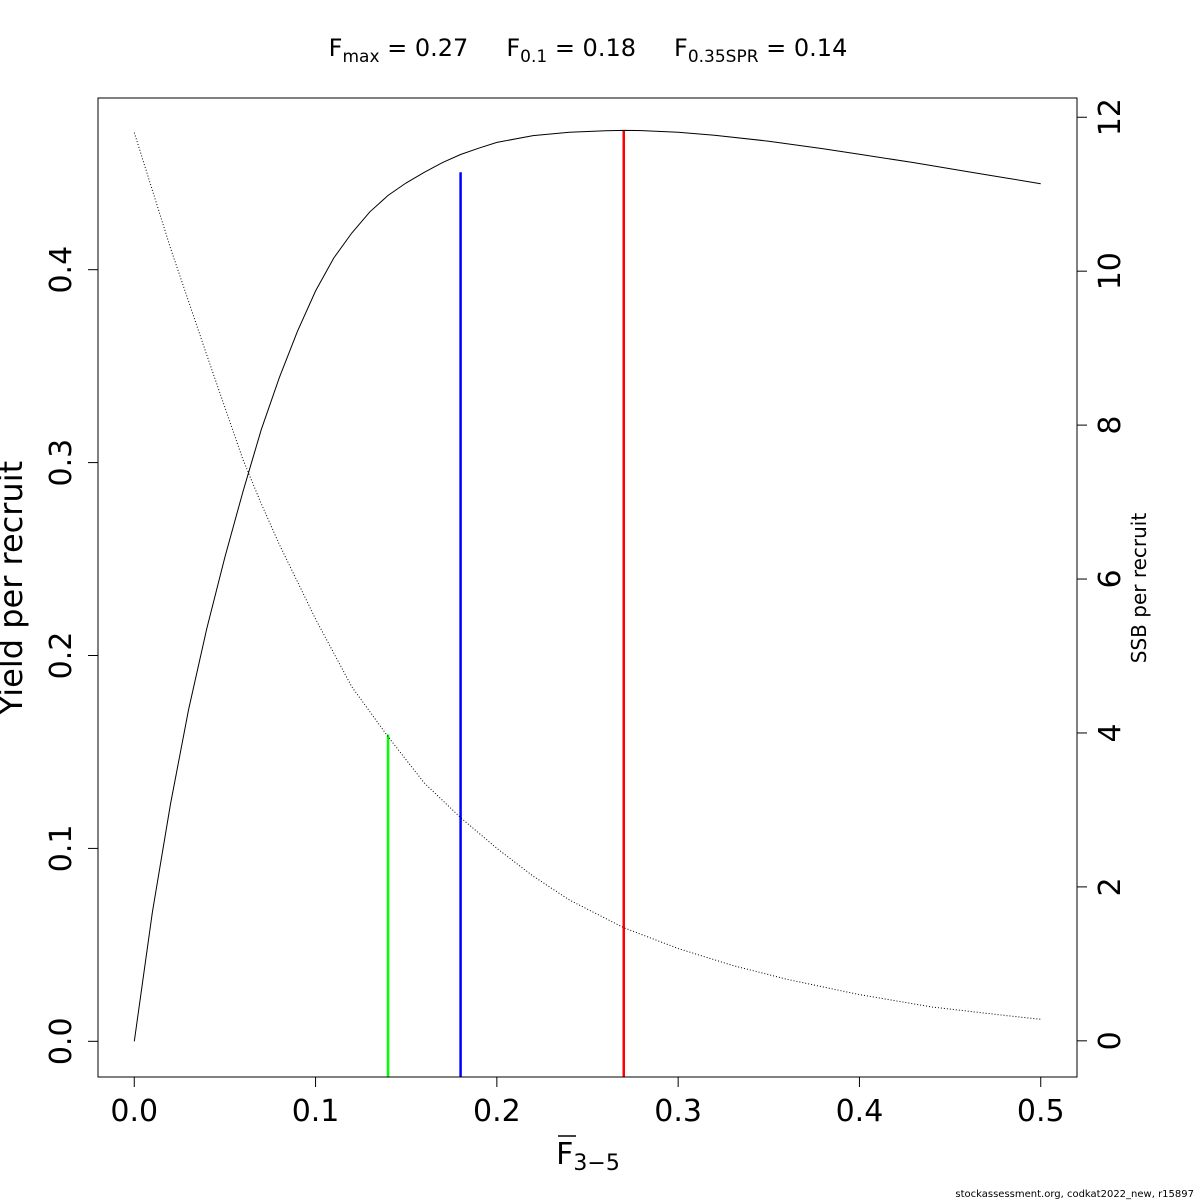  What do you see at coordinates (1110, 578) in the screenshot?
I see `y2-tick-label: 6` at bounding box center [1110, 578].